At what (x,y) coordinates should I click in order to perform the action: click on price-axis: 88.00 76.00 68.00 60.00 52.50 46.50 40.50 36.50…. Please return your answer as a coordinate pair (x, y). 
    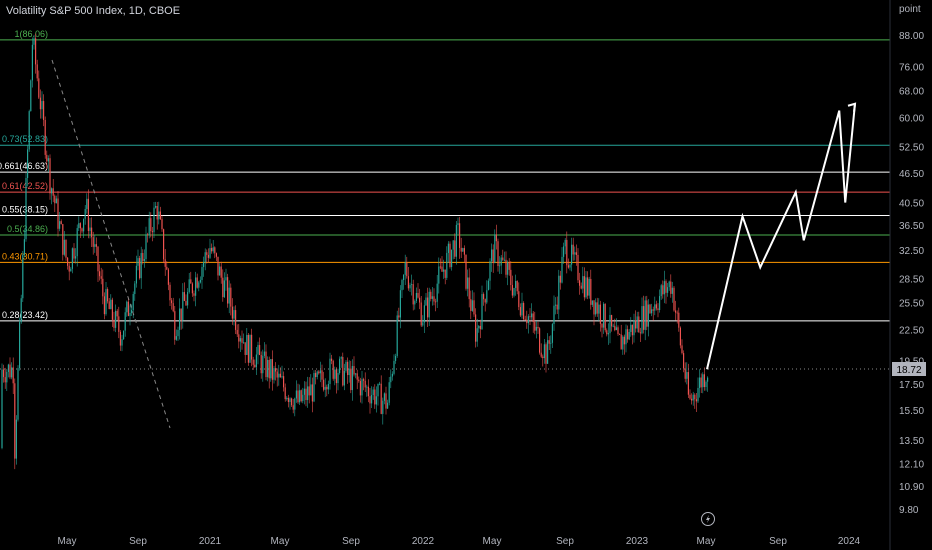
    Looking at the image, I should click on (906, 275).